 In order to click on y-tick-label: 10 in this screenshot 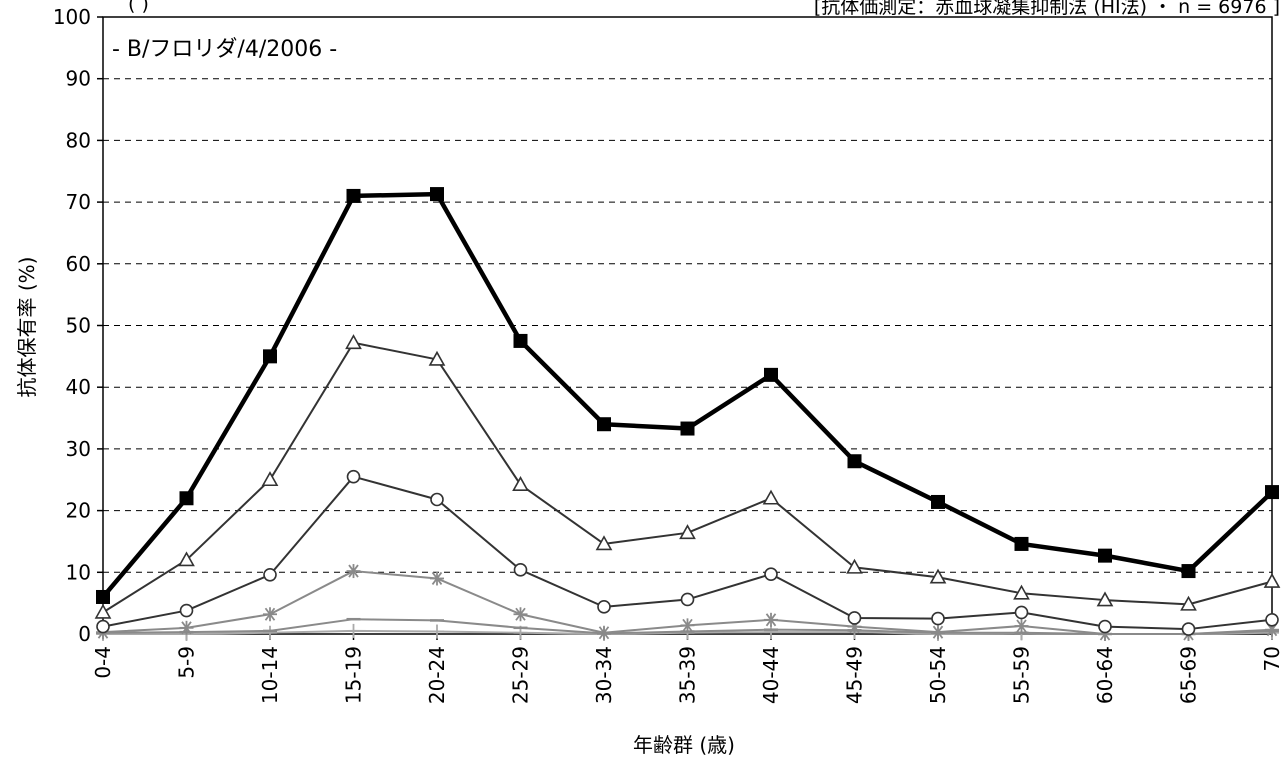, I will do `click(78, 572)`.